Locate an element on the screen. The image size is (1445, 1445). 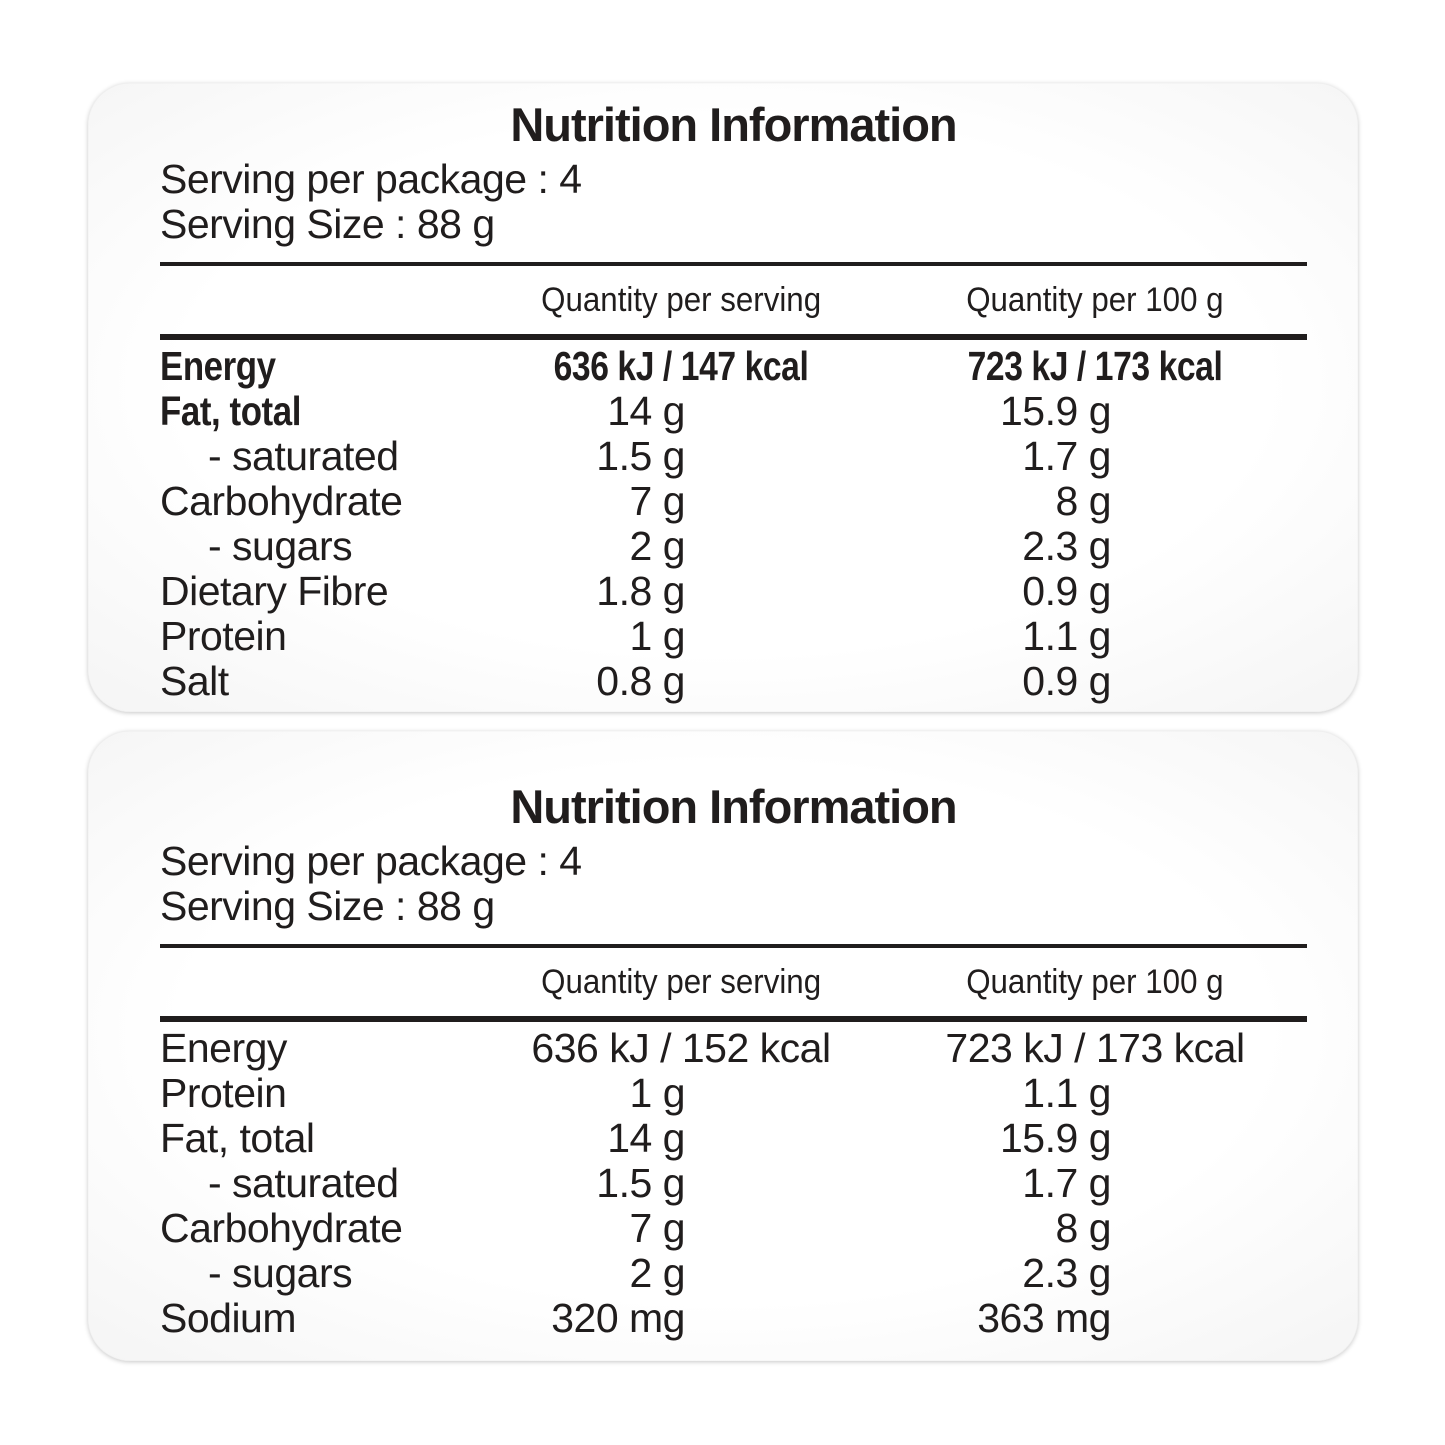
value-per-serving: 636 kJ / 147 kcal is located at coordinates (681, 366).